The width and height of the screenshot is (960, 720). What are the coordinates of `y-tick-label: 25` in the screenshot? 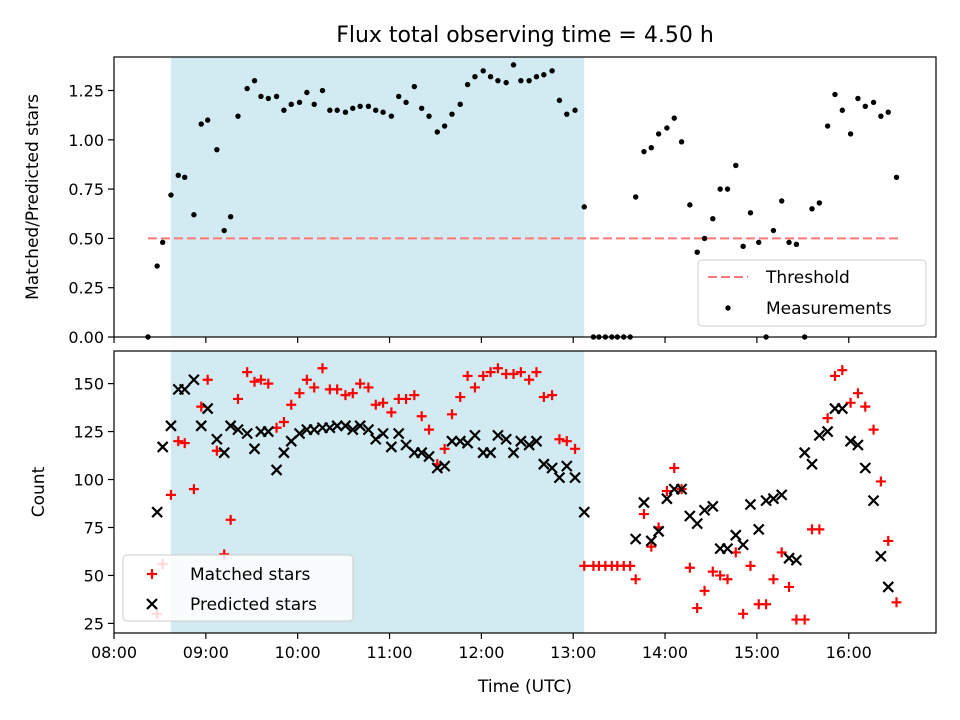 It's located at (94, 623).